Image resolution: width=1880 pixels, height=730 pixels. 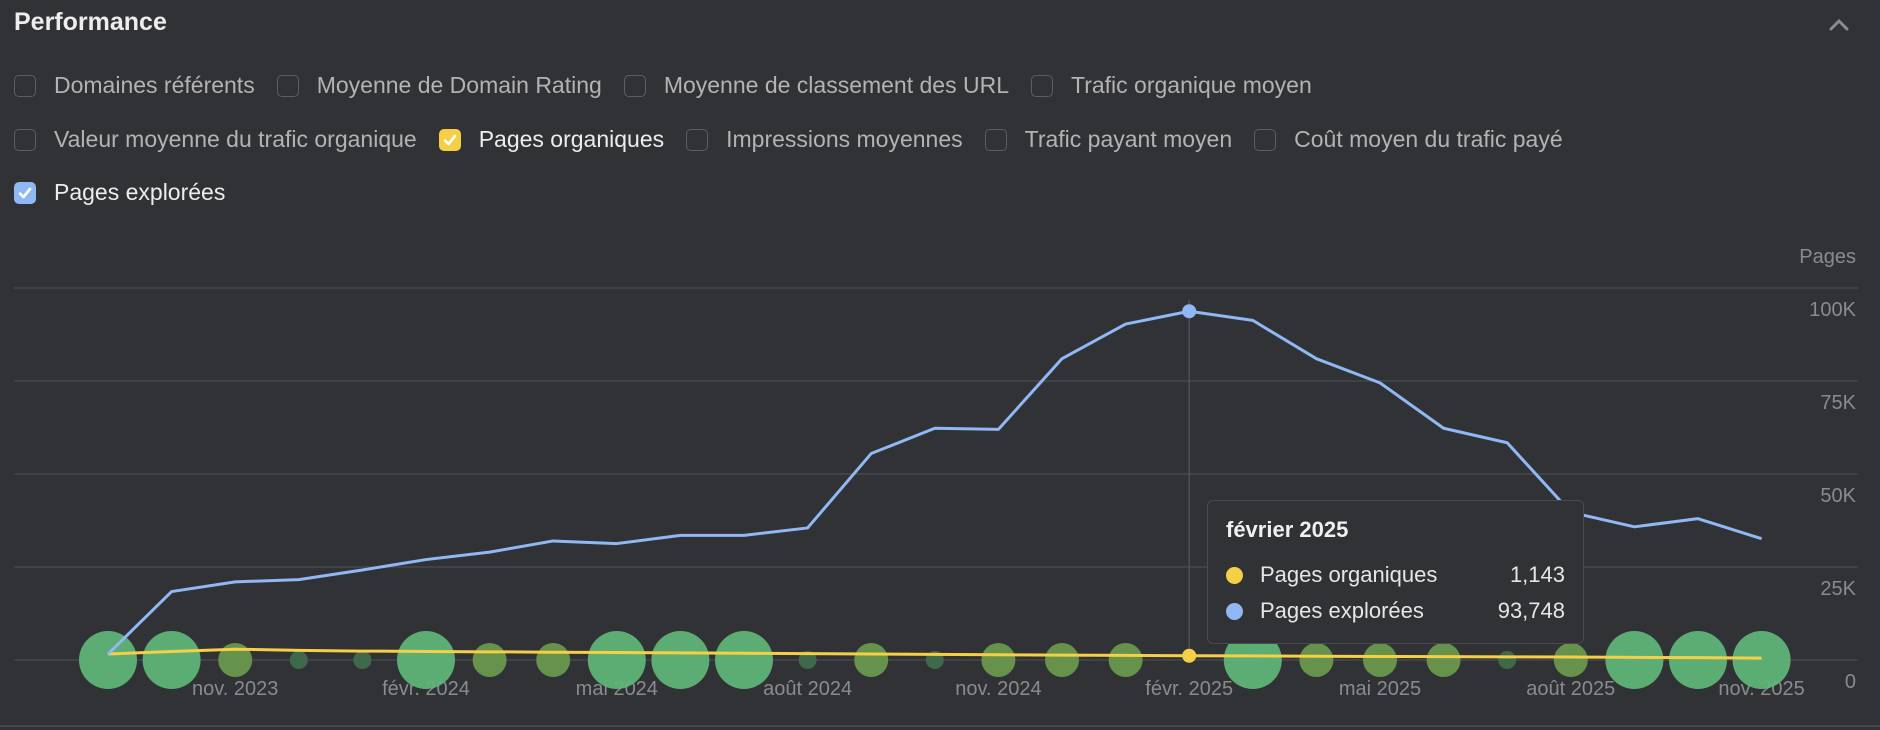 I want to click on x-tick-label: août 2024, so click(x=807, y=689).